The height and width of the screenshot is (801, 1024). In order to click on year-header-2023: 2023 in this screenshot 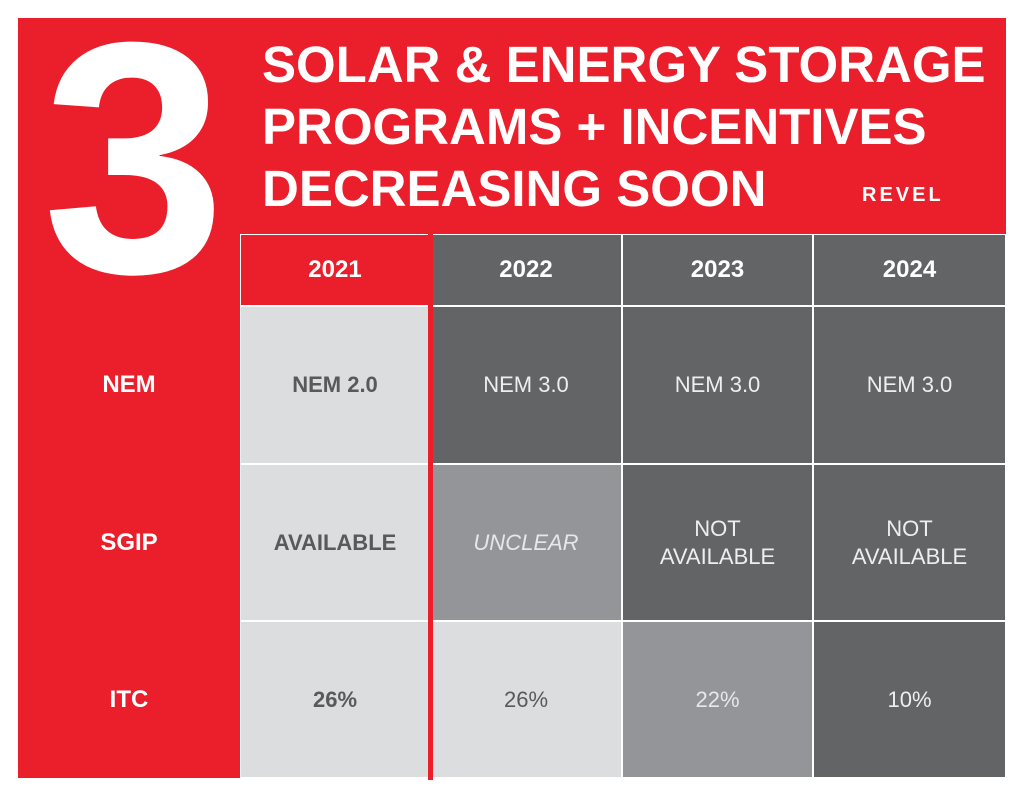, I will do `click(717, 270)`.